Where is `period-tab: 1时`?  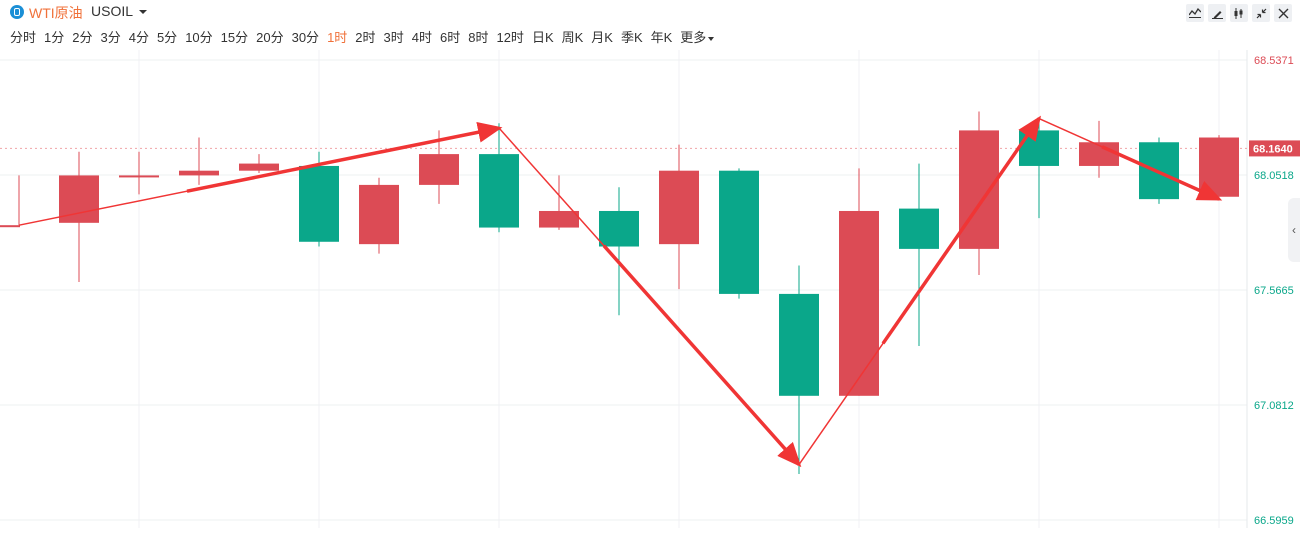 period-tab: 1时 is located at coordinates (337, 37).